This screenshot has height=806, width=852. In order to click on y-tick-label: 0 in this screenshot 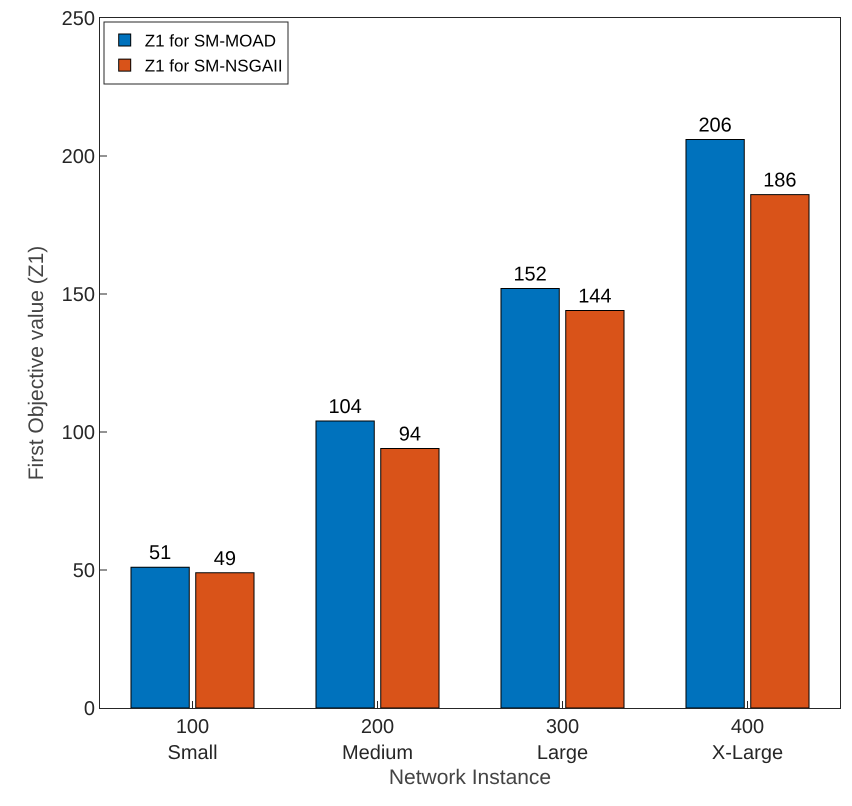, I will do `click(89, 709)`.